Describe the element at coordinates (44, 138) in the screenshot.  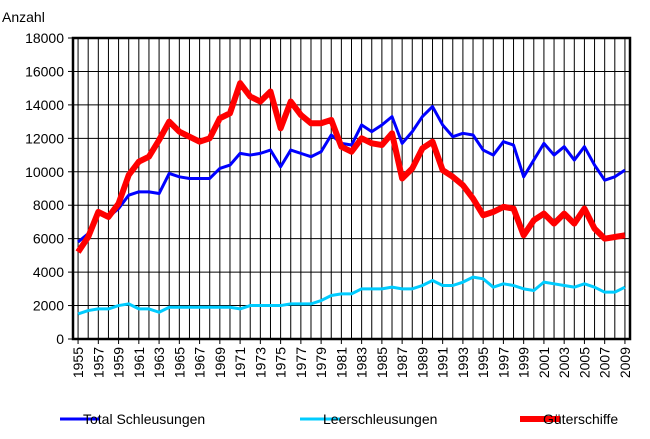
I see `y-tick-label: 12000` at that location.